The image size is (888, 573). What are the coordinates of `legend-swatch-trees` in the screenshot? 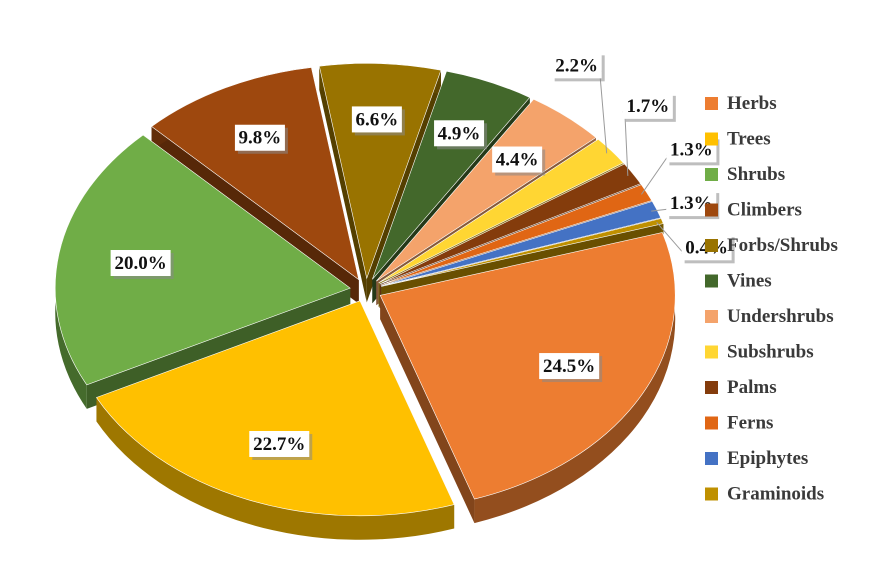 It's located at (711, 139).